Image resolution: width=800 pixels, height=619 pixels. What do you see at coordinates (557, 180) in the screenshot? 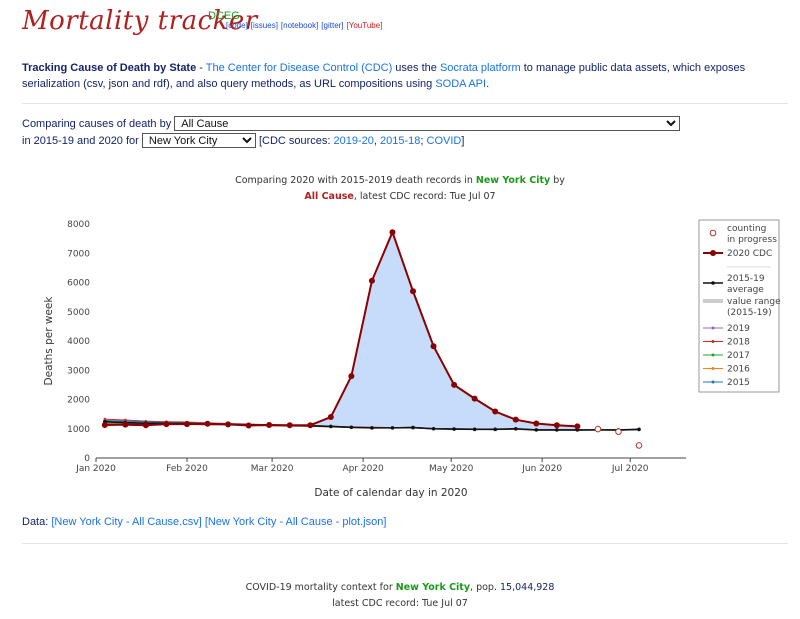
I see `chart-title-part2: by` at bounding box center [557, 180].